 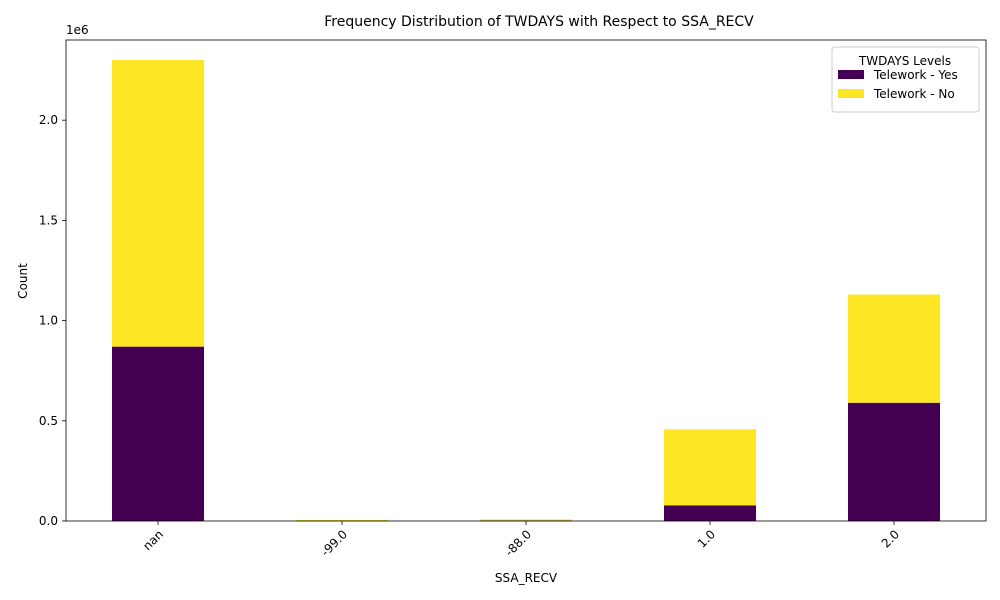 What do you see at coordinates (77, 30) in the screenshot?
I see `y-scale-label: 1e6` at bounding box center [77, 30].